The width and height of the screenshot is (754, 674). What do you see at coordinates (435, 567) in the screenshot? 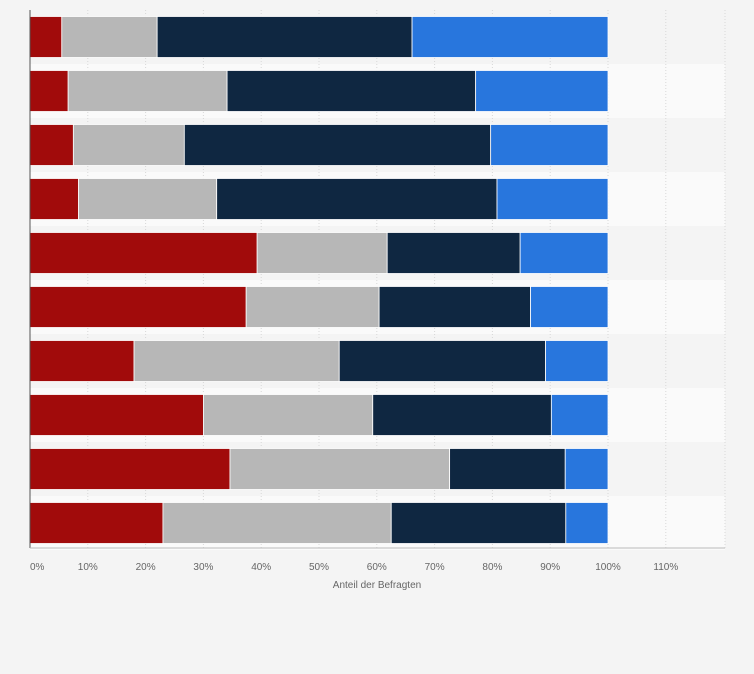
I see `x-tick-label: 70%` at bounding box center [435, 567].